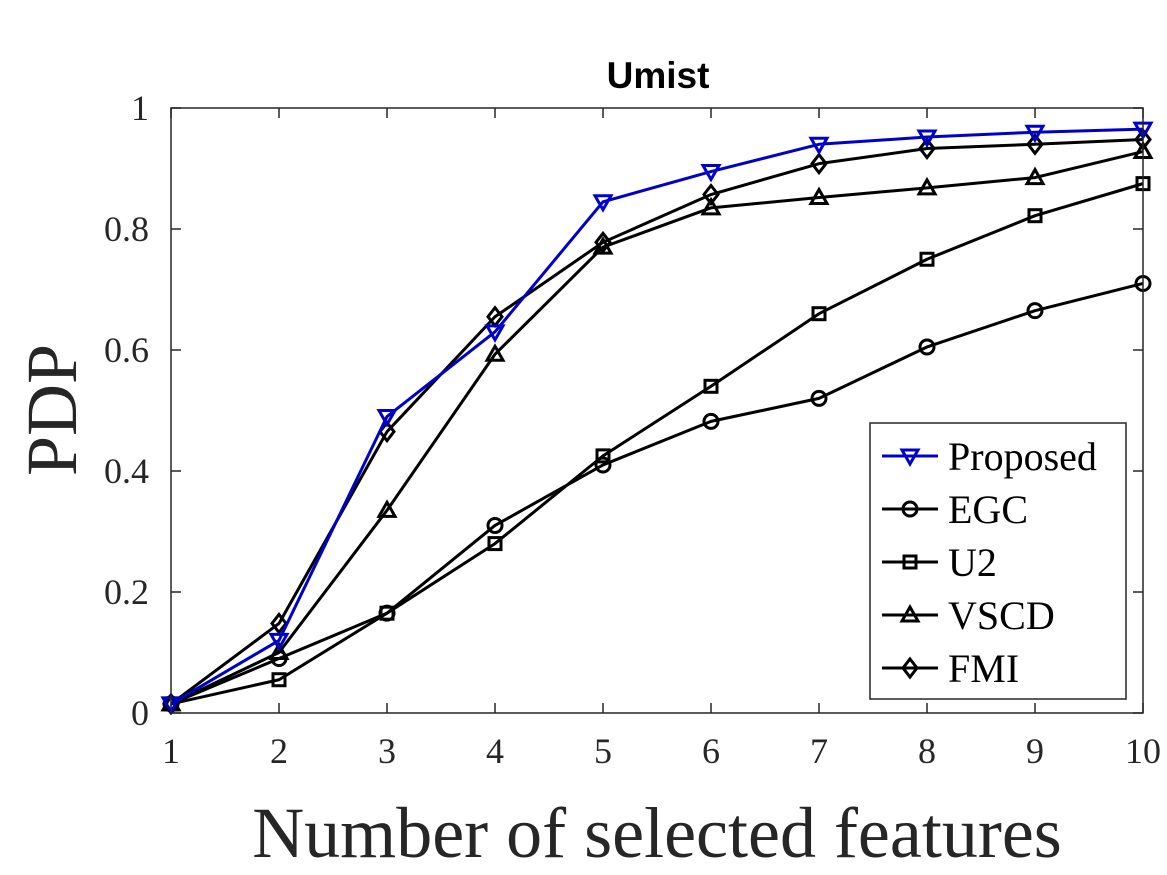 This screenshot has height=875, width=1167. Describe the element at coordinates (657, 833) in the screenshot. I see `x-axis-title: Number of selected features` at that location.